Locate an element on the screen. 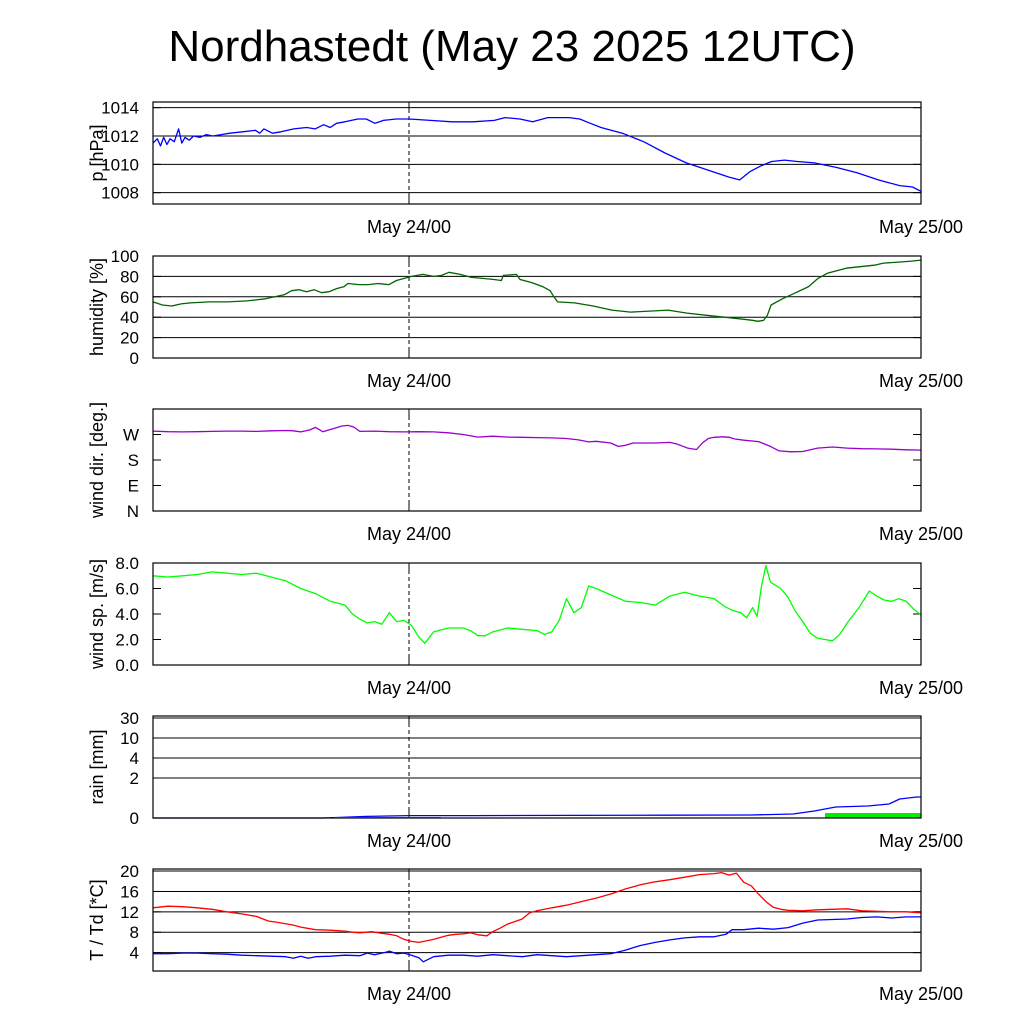 The height and width of the screenshot is (1024, 1024). humidity-series-line is located at coordinates (537, 290).